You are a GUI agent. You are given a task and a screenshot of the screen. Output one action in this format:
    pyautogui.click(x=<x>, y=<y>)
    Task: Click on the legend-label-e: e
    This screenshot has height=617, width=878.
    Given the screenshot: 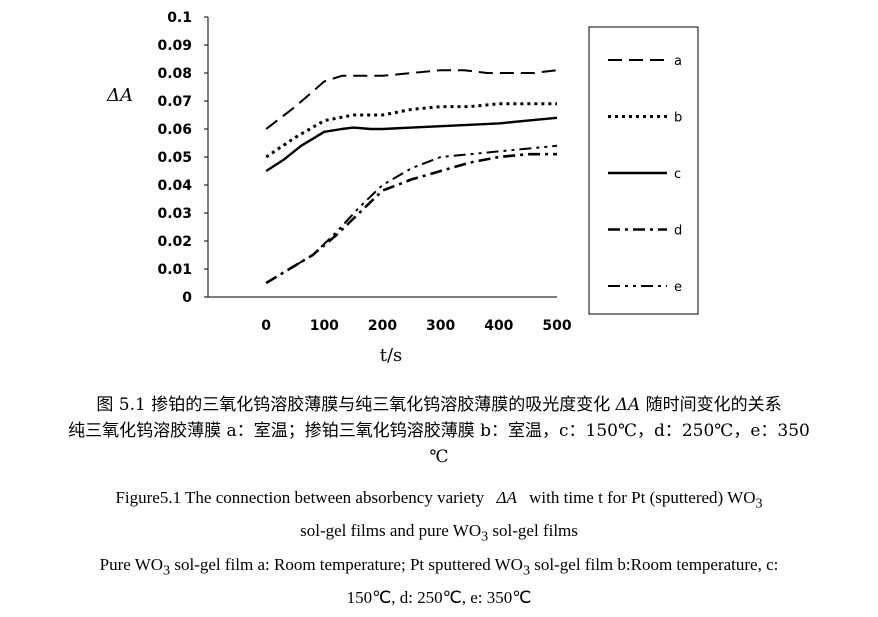 What is the action you would take?
    pyautogui.click(x=678, y=287)
    